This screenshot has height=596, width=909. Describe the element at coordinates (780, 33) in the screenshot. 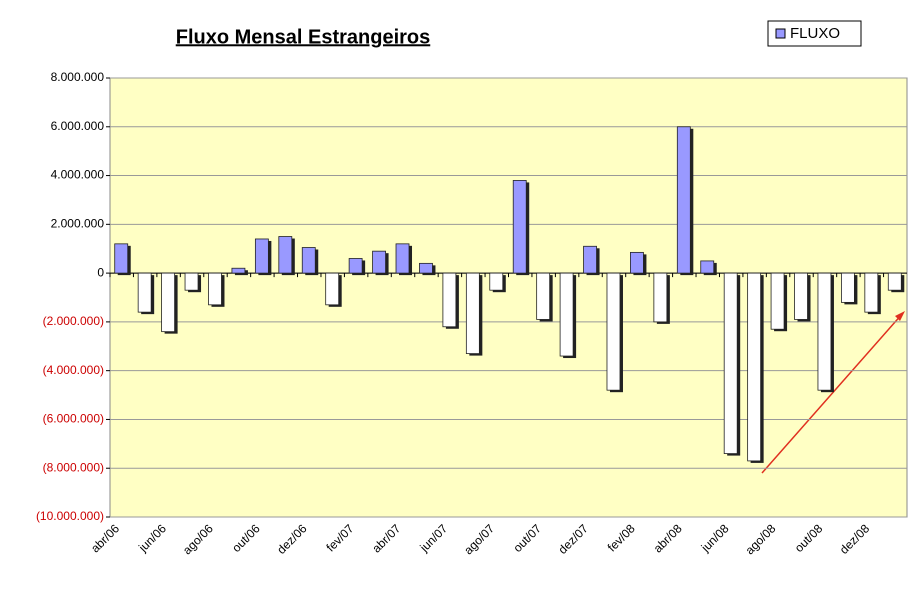

I see `legend-swatch` at that location.